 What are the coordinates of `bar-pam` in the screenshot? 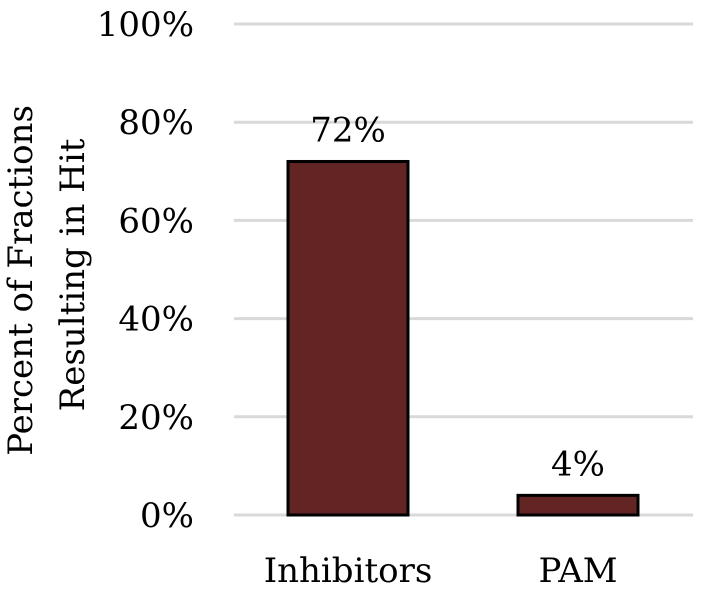 It's located at (578, 505).